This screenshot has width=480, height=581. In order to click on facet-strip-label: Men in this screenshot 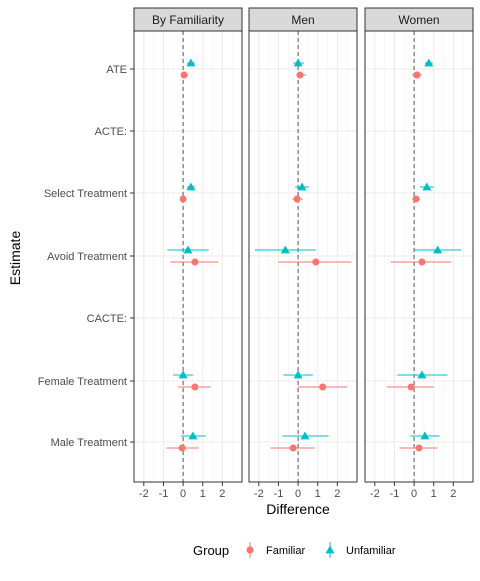, I will do `click(302, 20)`.